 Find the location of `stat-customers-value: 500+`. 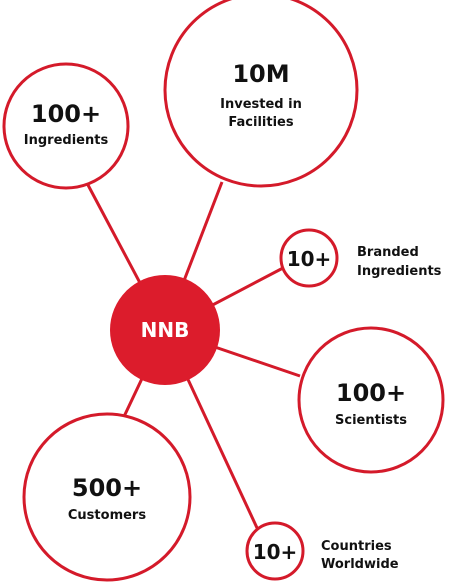

stat-customers-value: 500+ is located at coordinates (107, 488).